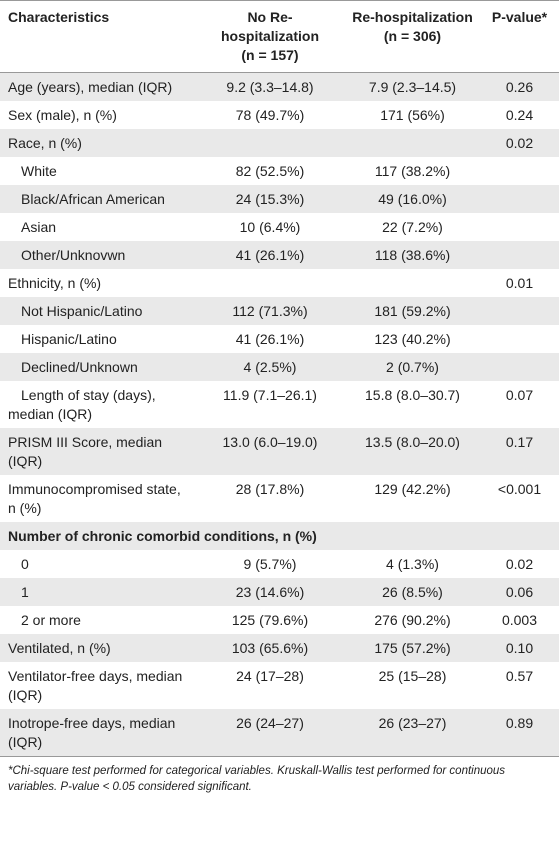  Describe the element at coordinates (412, 563) in the screenshot. I see `table-cell: 4 (1.3%)` at that location.